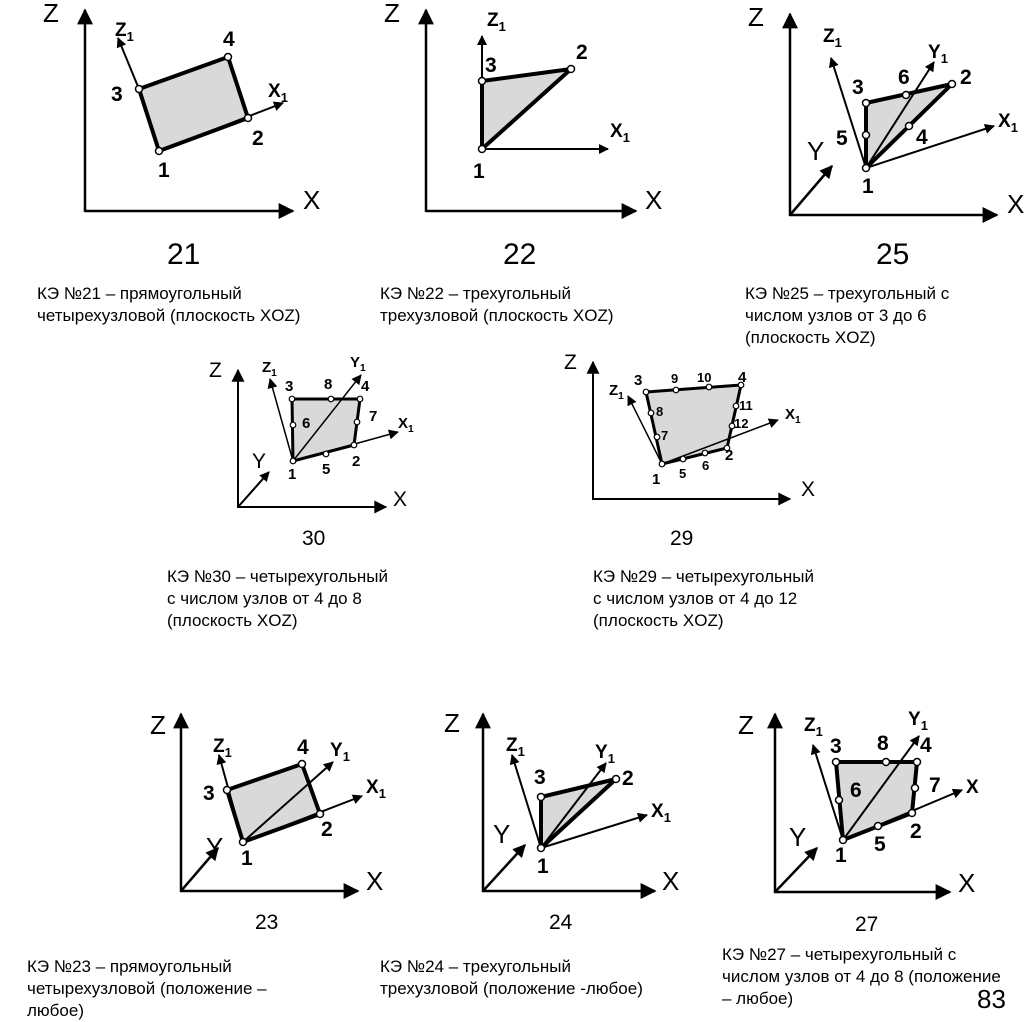 This screenshot has width=1027, height=1022. What do you see at coordinates (861, 976) in the screenshot?
I see `caption-line: числом узлов от 4 до 8 (положение` at bounding box center [861, 976].